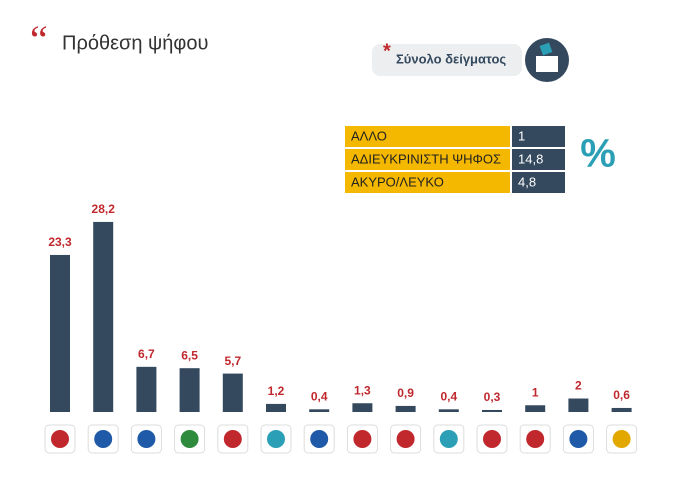 This screenshot has height=493, width=685. I want to click on value-label: 2, so click(578, 386).